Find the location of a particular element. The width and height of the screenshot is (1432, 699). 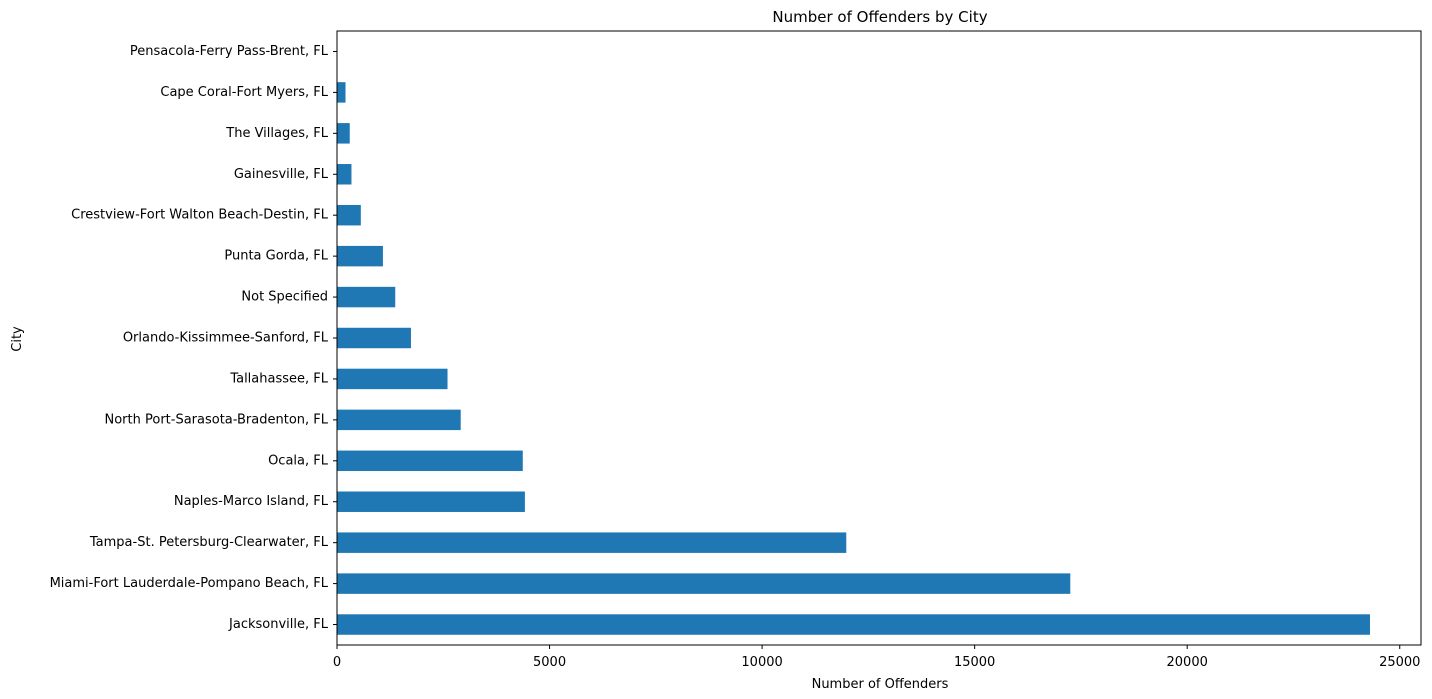

y-tick-label: Tallahassee, FL is located at coordinates (278, 378).